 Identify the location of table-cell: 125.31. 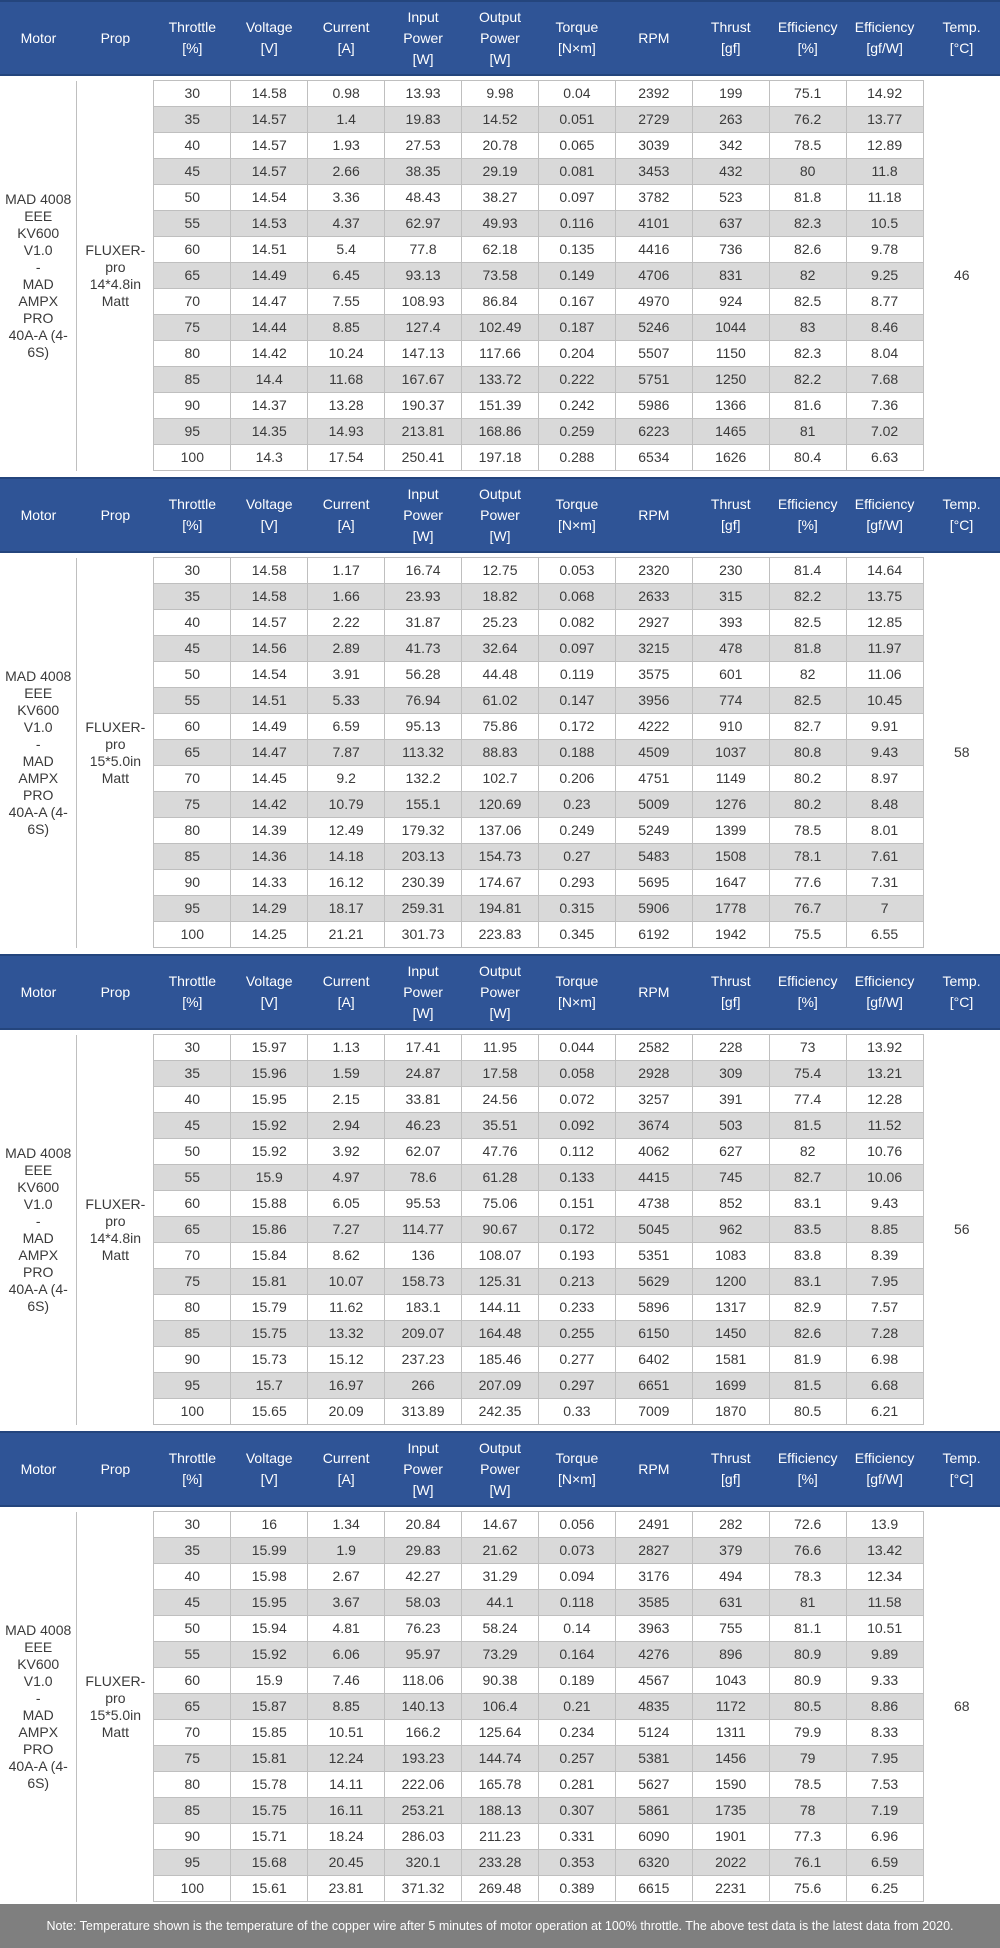
(500, 1281).